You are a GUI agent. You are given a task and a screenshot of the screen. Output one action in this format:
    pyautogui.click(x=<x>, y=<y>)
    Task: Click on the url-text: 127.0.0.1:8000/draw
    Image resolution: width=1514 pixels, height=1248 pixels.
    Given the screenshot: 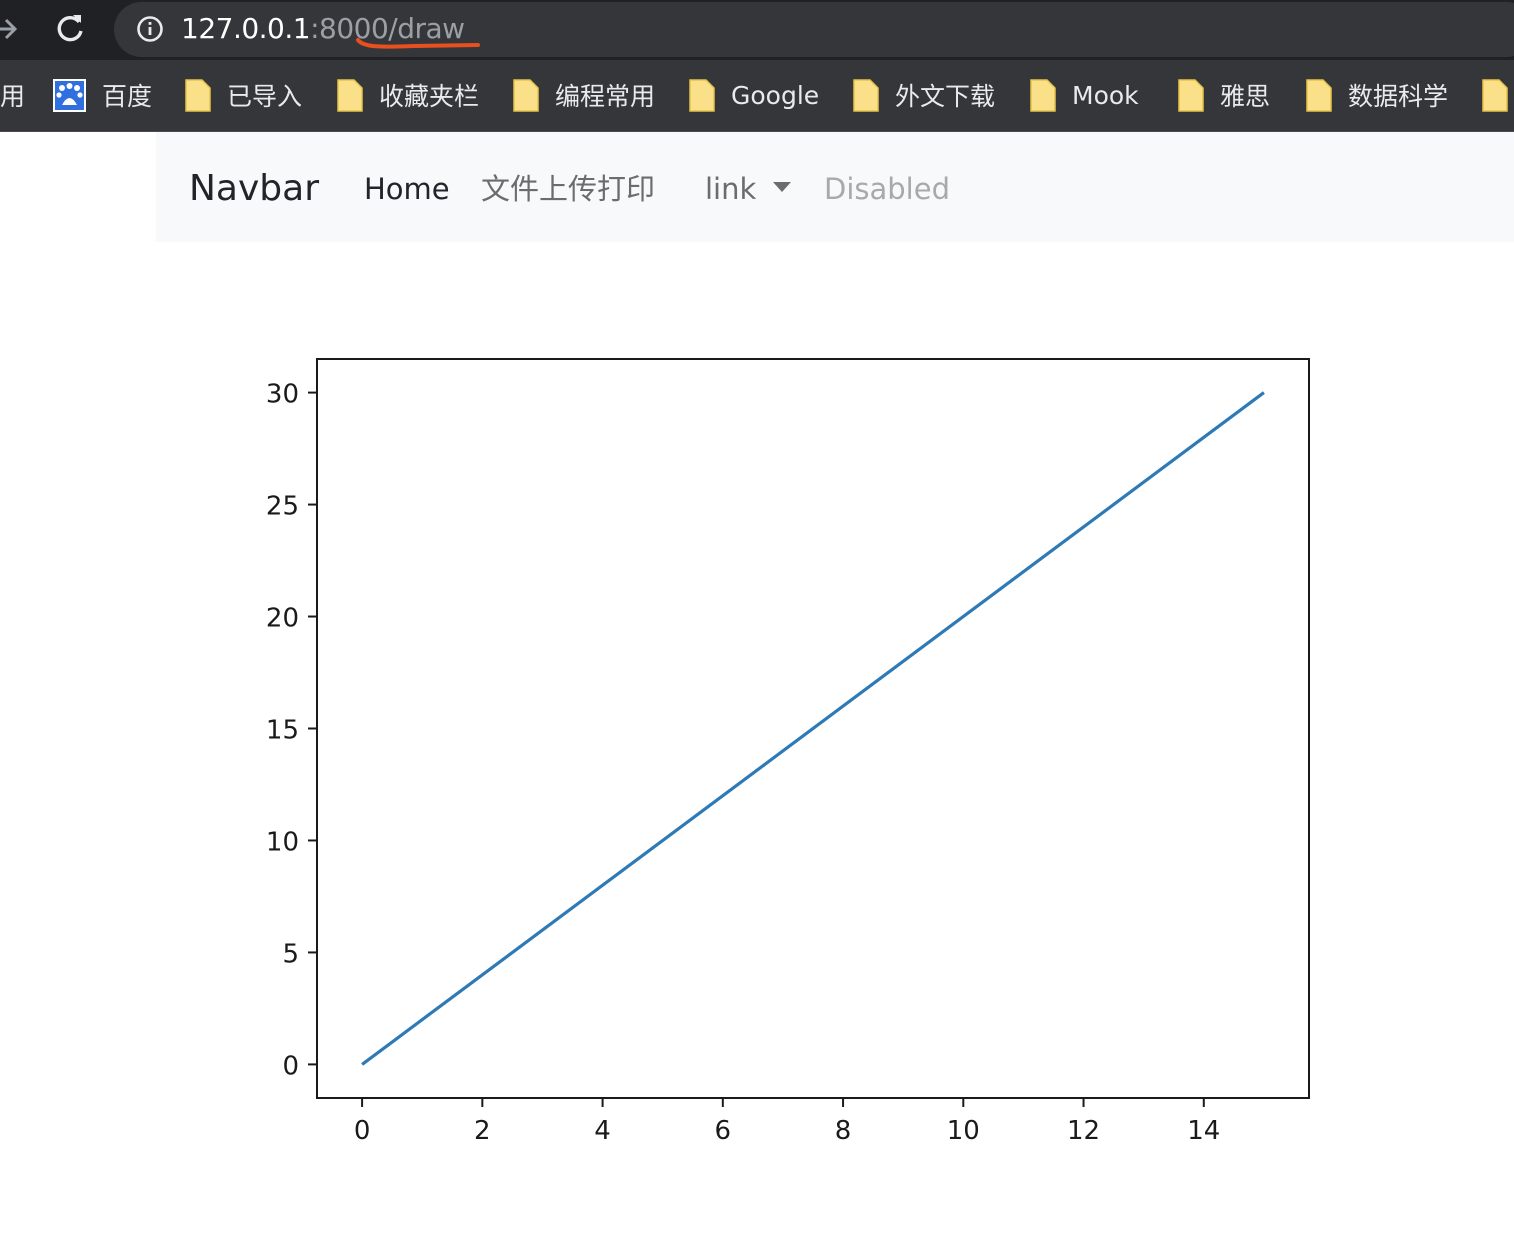 What is the action you would take?
    pyautogui.click(x=323, y=29)
    